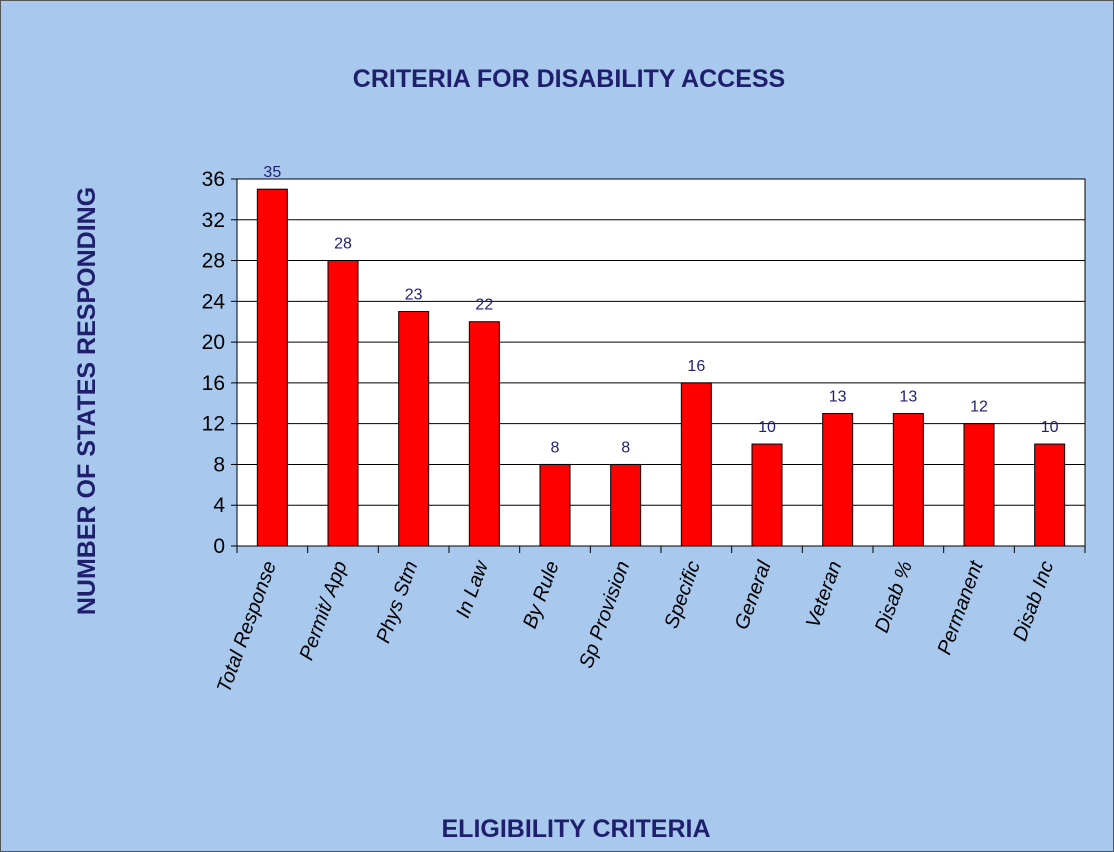 Image resolution: width=1114 pixels, height=852 pixels. I want to click on x-category-label: Phys Stm, so click(397, 602).